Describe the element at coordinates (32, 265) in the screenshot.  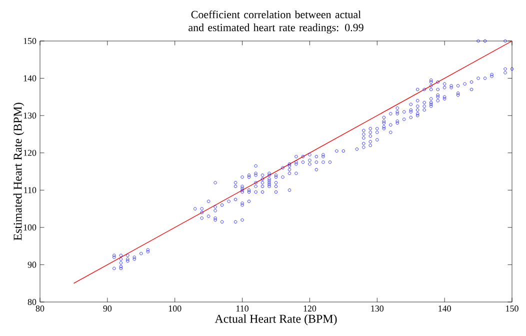
I see `y-tick-label: 90` at that location.